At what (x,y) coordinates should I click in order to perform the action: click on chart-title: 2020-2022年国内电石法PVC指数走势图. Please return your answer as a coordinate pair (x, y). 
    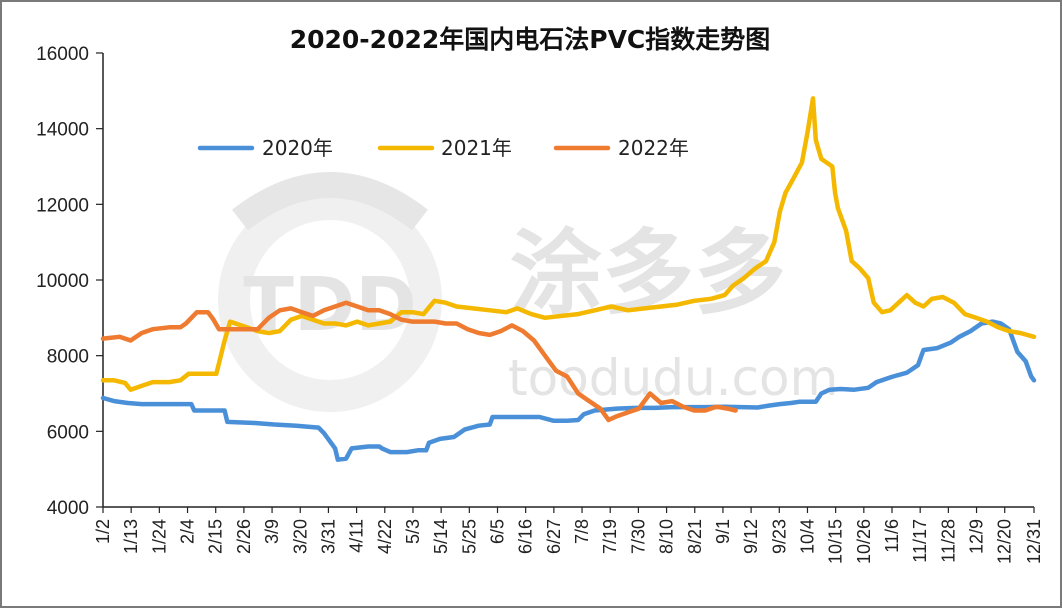
    Looking at the image, I should click on (530, 39).